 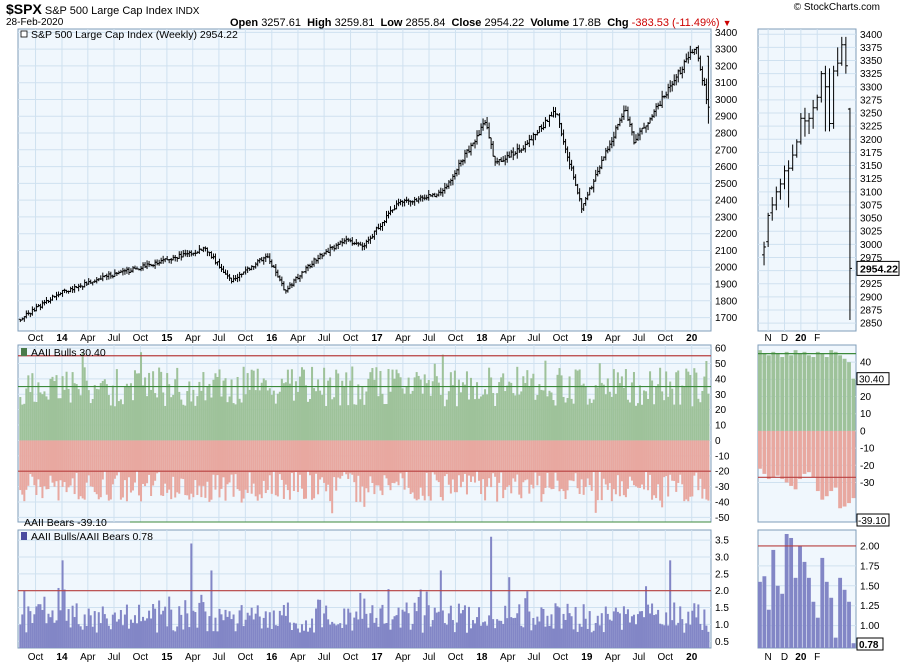 I want to click on price-x-label-7: Jul, so click(x=219, y=338).